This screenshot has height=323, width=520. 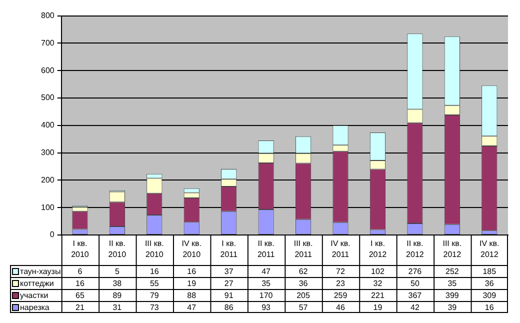 What do you see at coordinates (37, 283) in the screenshot?
I see `legend-label: коттеджи` at bounding box center [37, 283].